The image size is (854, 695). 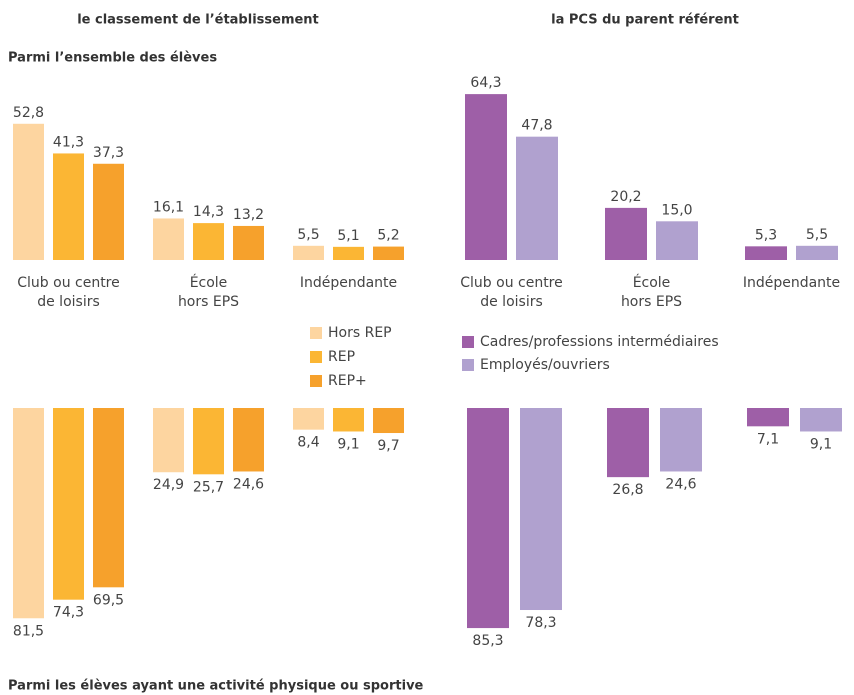 What do you see at coordinates (540, 623) in the screenshot?
I see `value-label: 78,3` at bounding box center [540, 623].